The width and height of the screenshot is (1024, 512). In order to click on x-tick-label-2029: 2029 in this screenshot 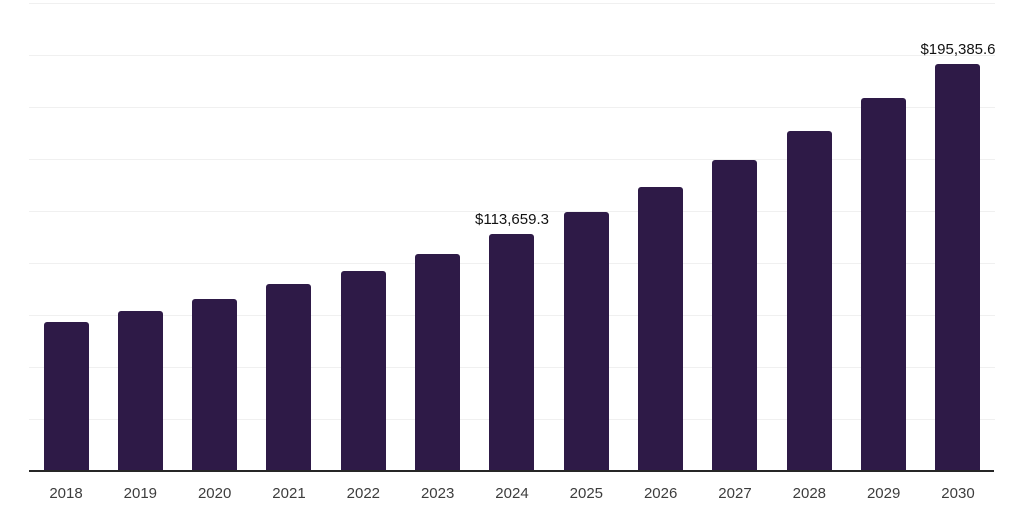, I will do `click(883, 493)`.